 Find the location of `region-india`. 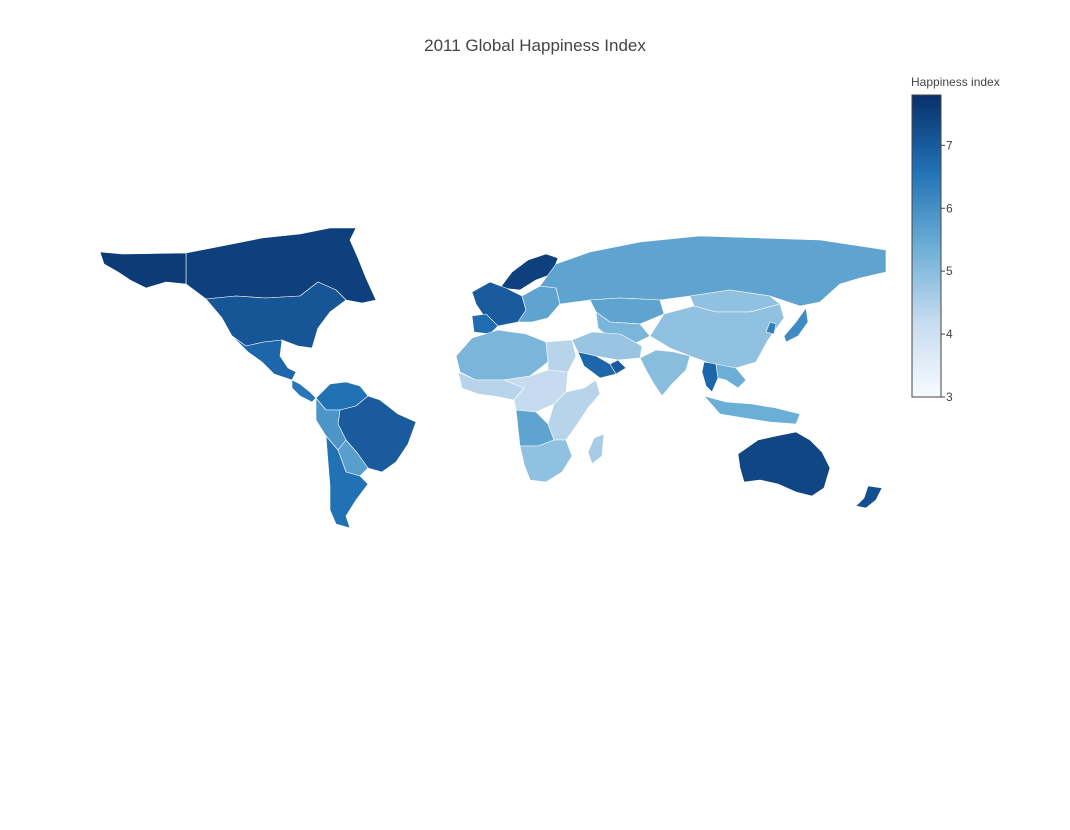

region-india is located at coordinates (665, 373).